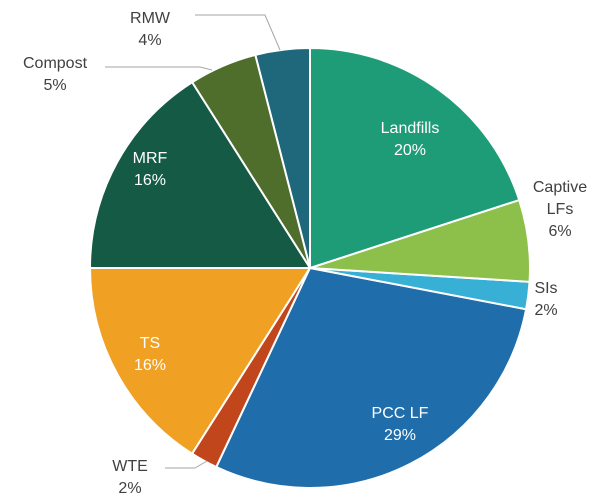 Image resolution: width=614 pixels, height=501 pixels. Describe the element at coordinates (150, 355) in the screenshot. I see `data-label: TS 16%` at that location.